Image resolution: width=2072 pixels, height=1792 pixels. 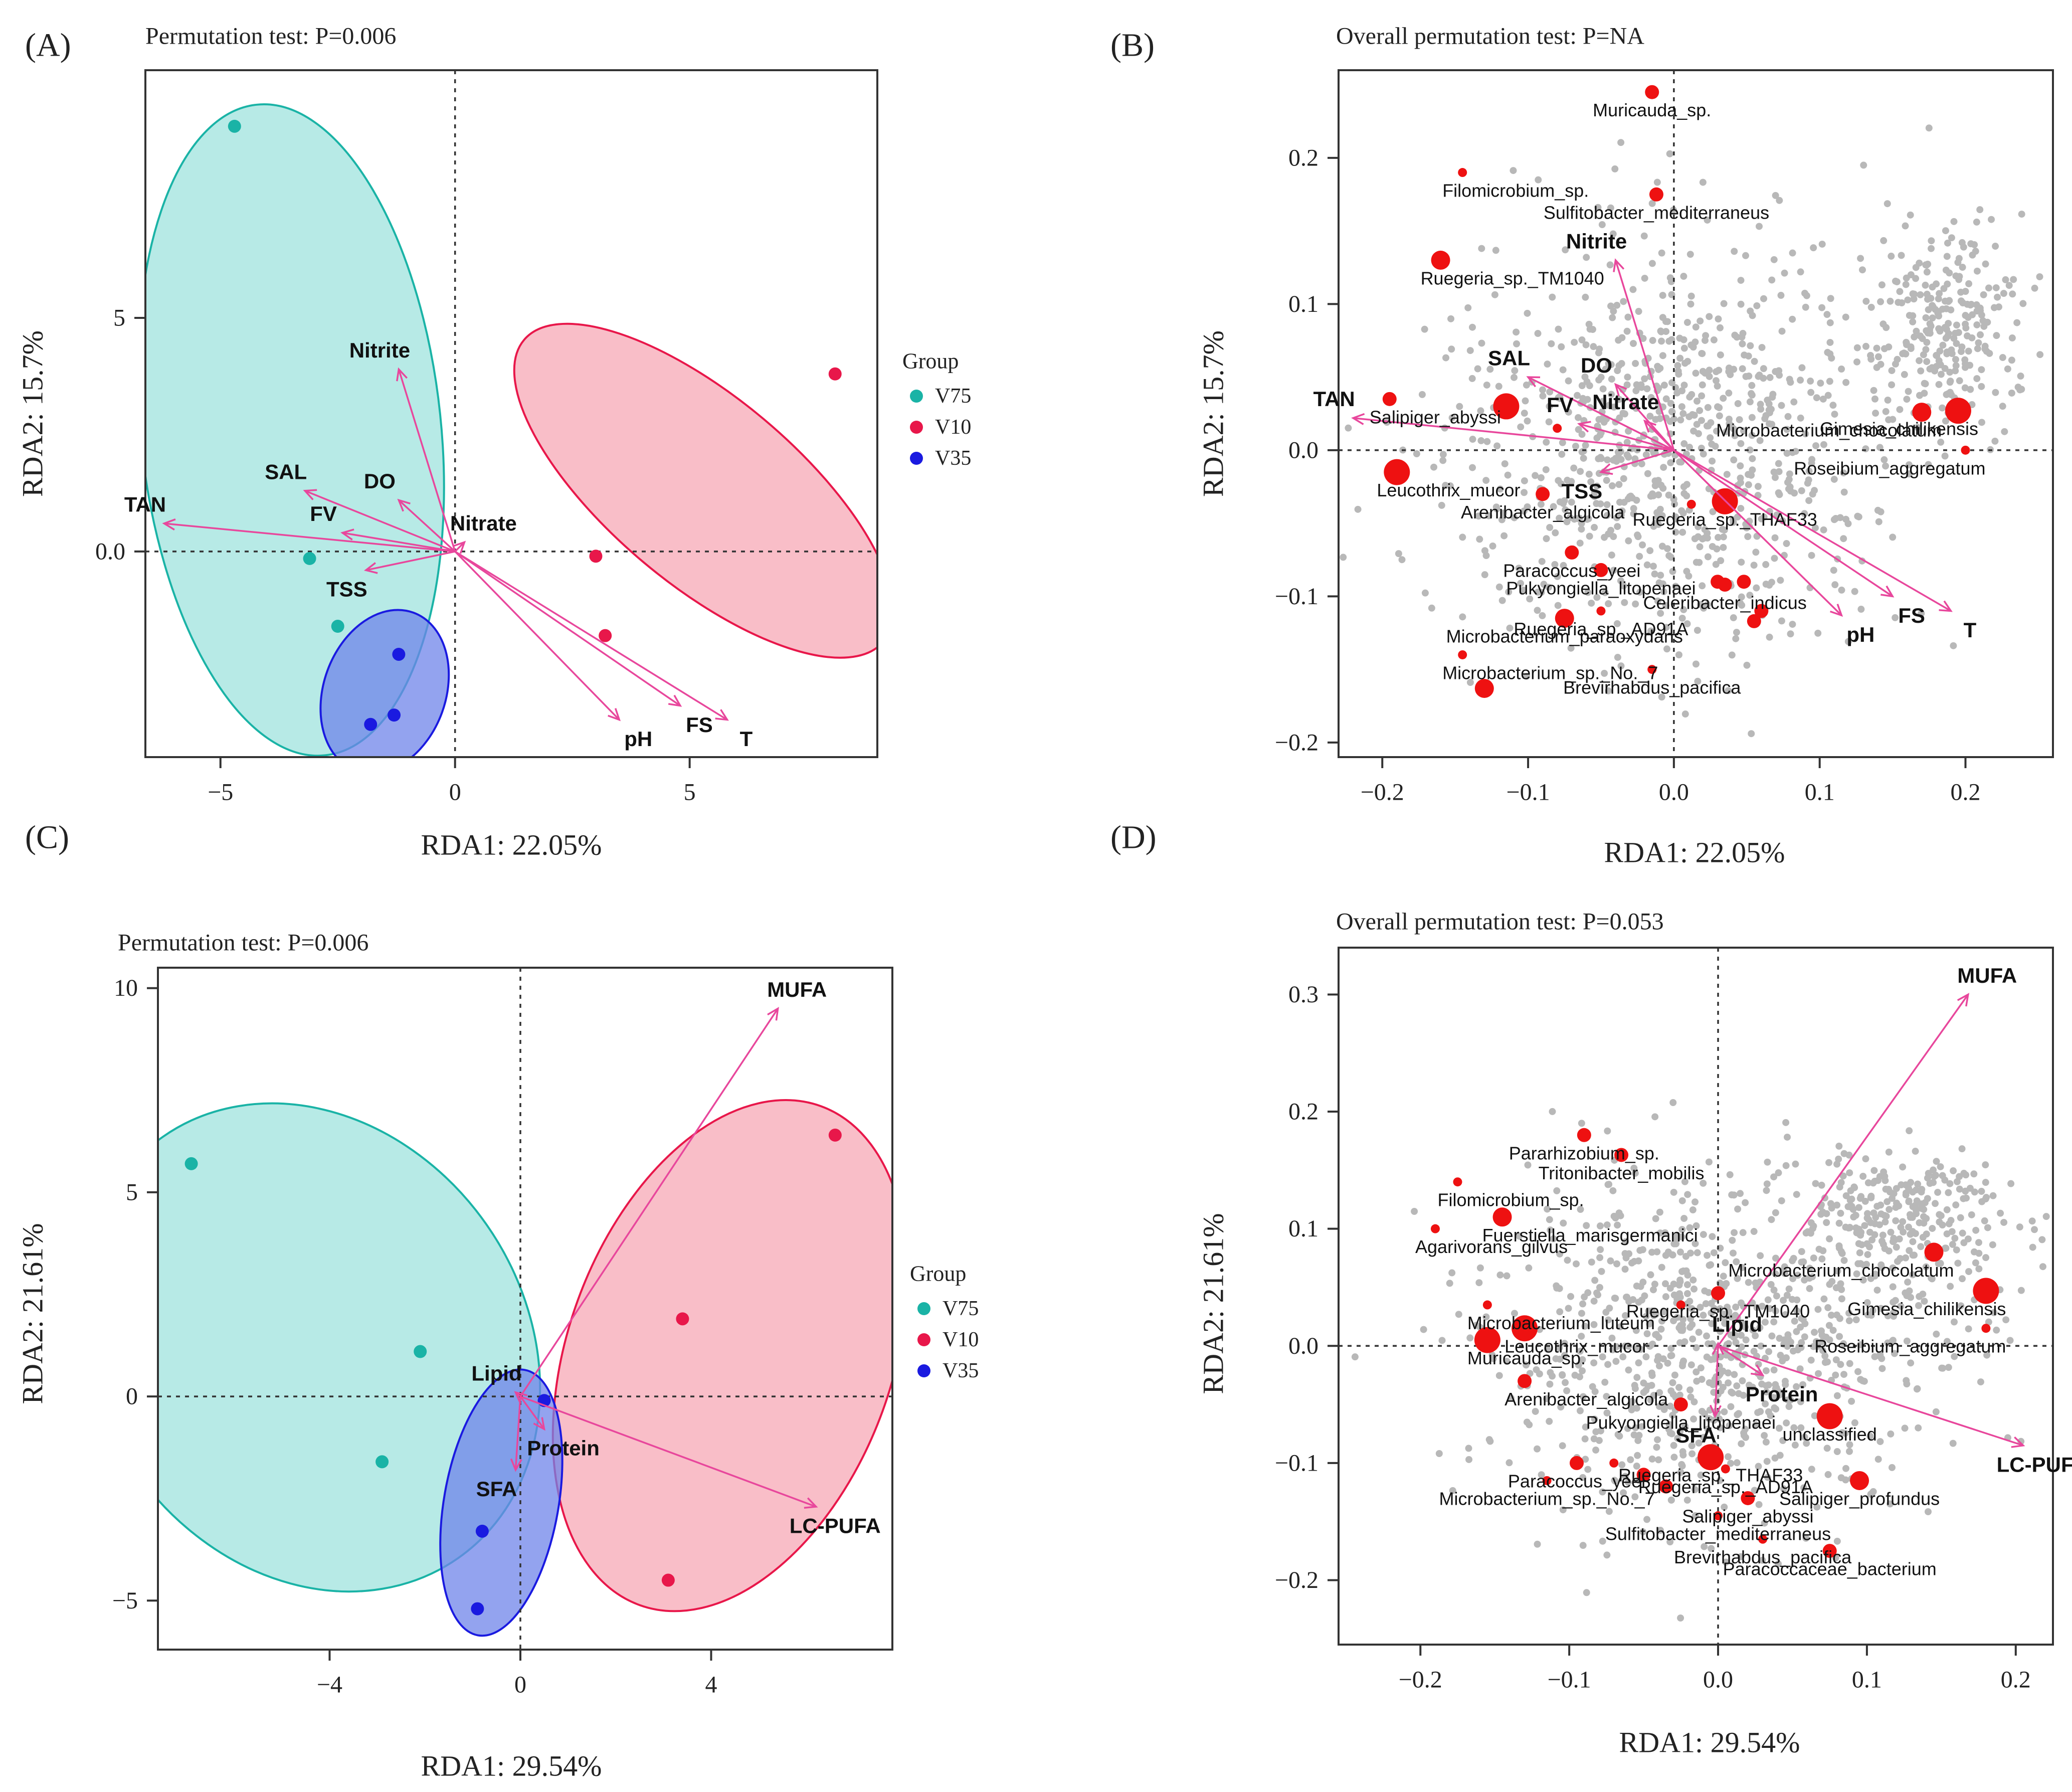 I want to click on vector-label: Nitrate, so click(x=483, y=523).